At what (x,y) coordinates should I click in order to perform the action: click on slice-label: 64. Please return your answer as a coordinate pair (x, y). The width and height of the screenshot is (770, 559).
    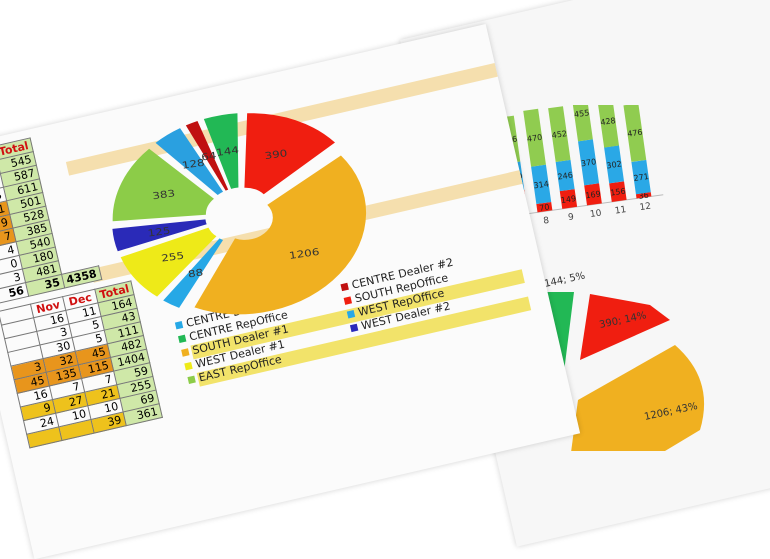
    Looking at the image, I should click on (209, 156).